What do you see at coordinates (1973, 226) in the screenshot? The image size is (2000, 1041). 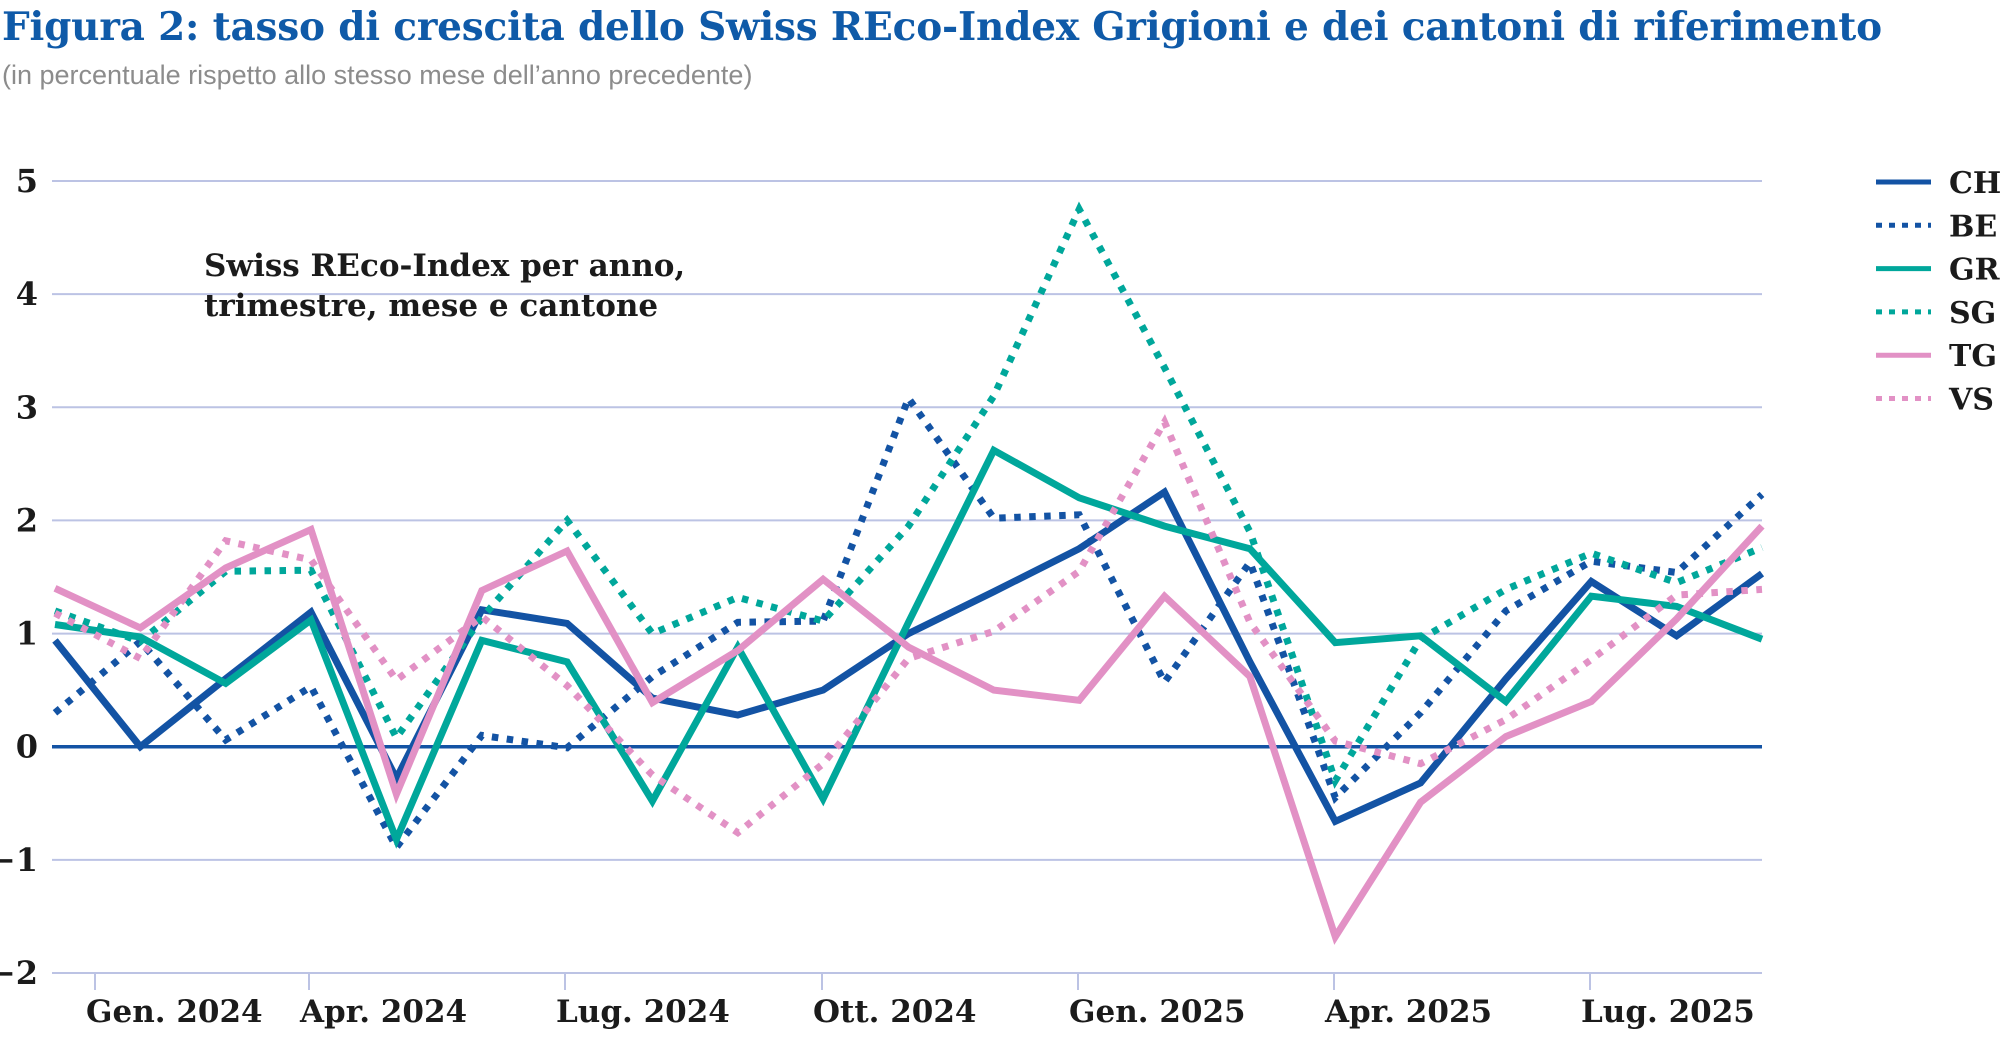 I see `legend-label-BE: BE` at bounding box center [1973, 226].